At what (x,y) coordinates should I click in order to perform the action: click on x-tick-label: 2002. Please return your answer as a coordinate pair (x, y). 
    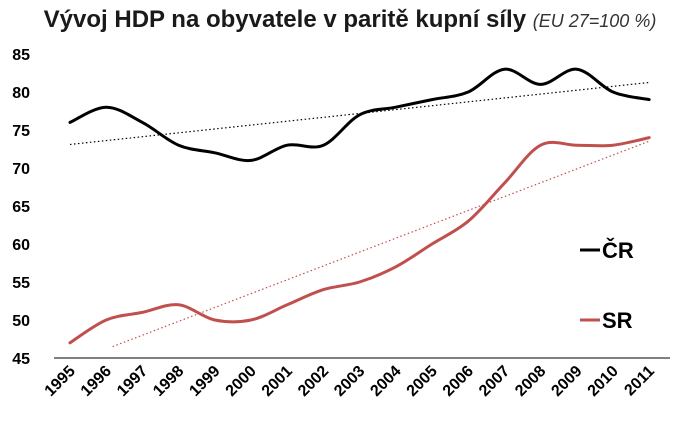
    Looking at the image, I should click on (313, 381).